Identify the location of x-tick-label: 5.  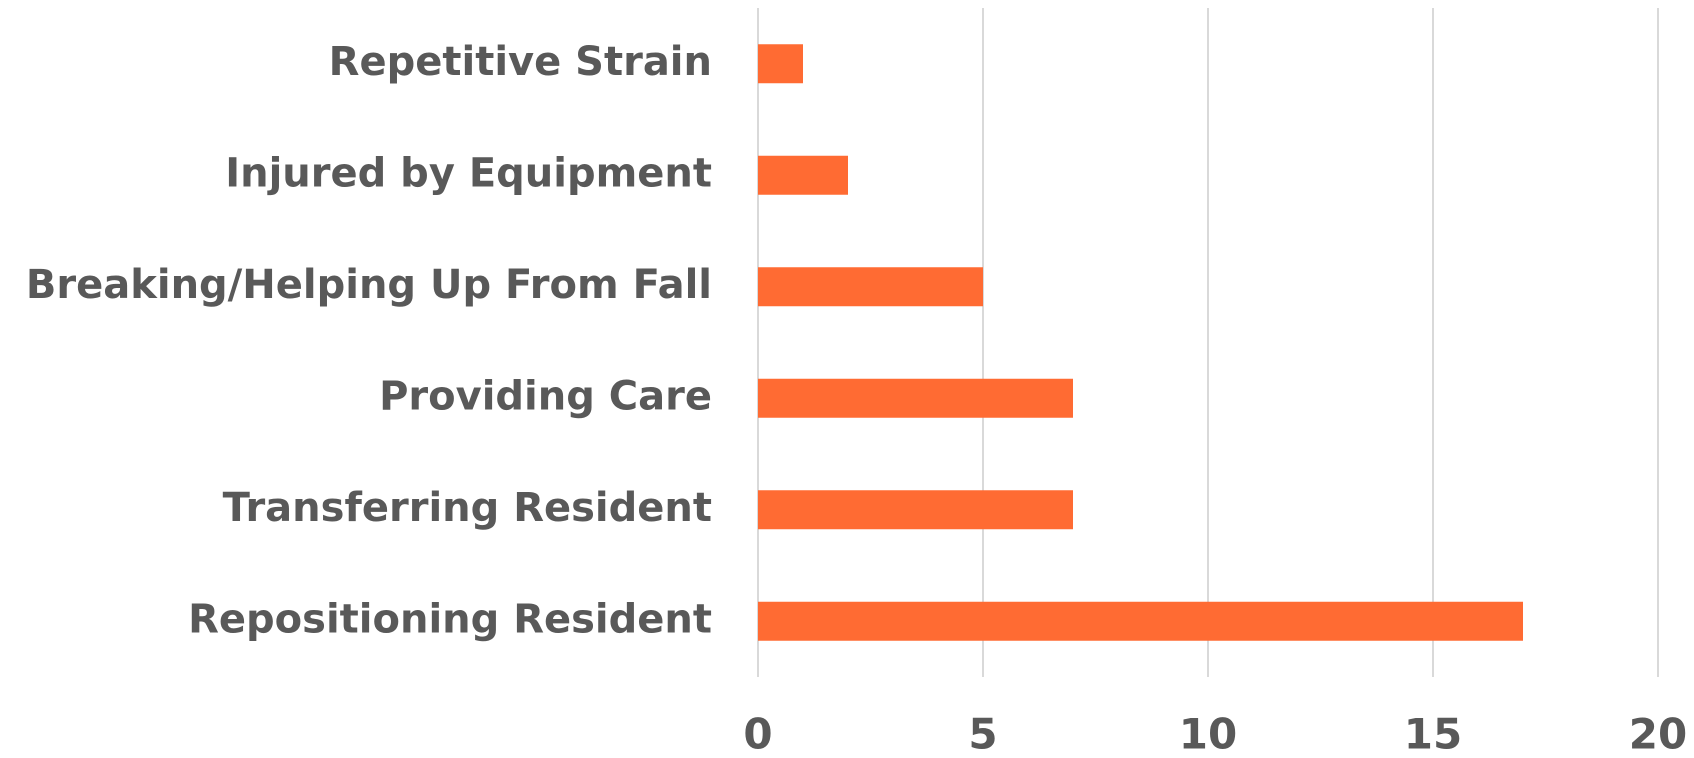
(982, 734).